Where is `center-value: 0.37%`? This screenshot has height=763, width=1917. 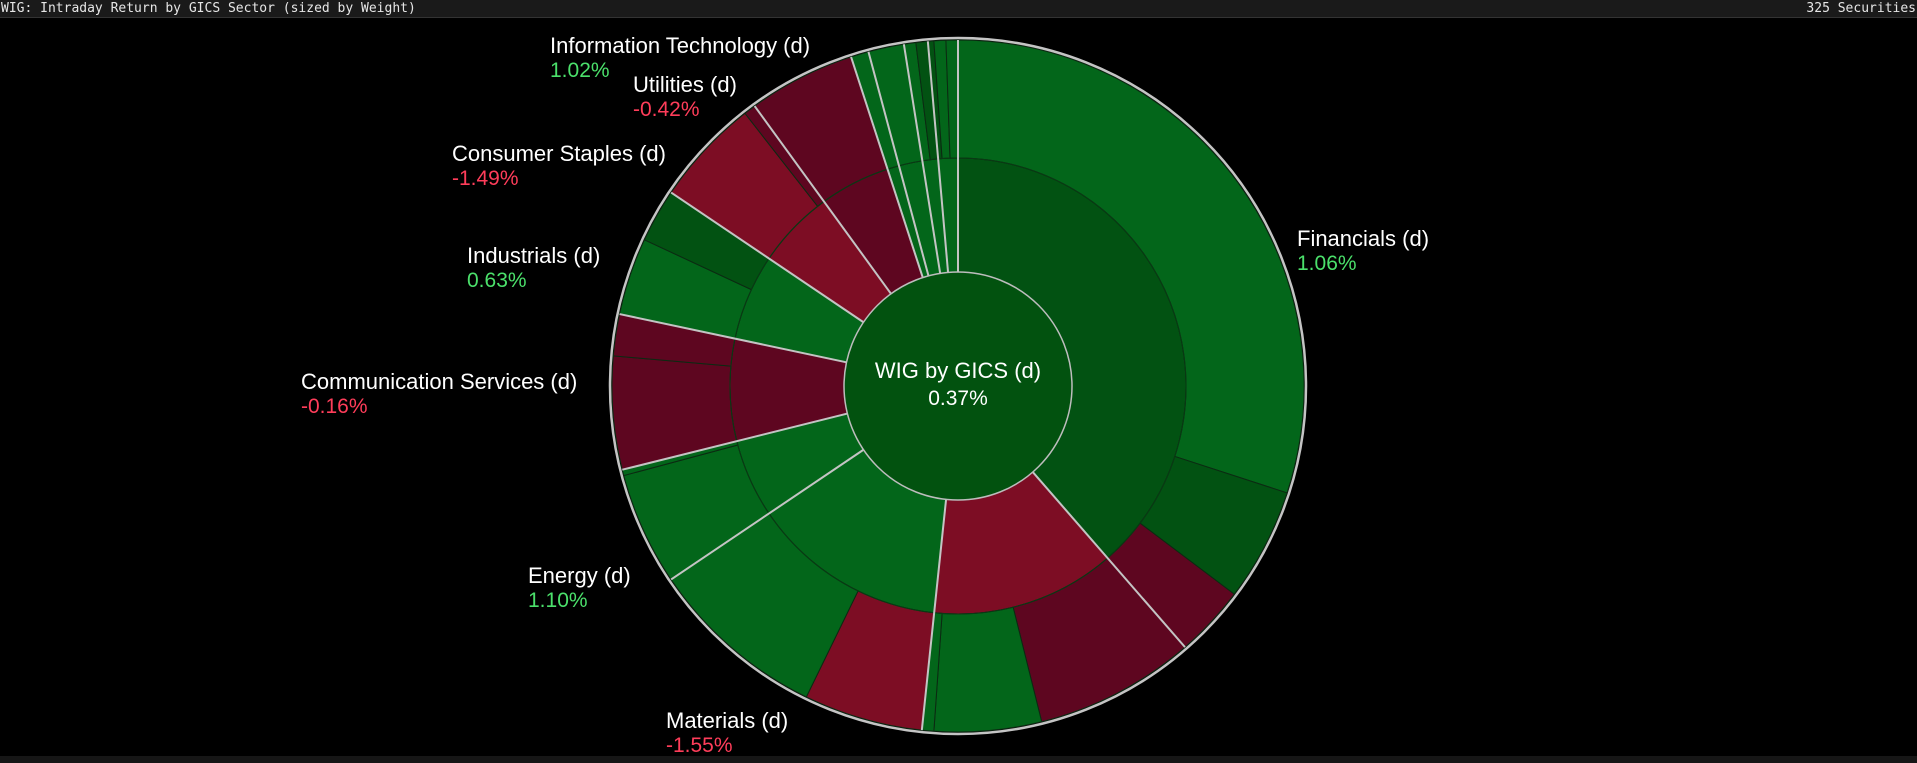 center-value: 0.37% is located at coordinates (958, 398).